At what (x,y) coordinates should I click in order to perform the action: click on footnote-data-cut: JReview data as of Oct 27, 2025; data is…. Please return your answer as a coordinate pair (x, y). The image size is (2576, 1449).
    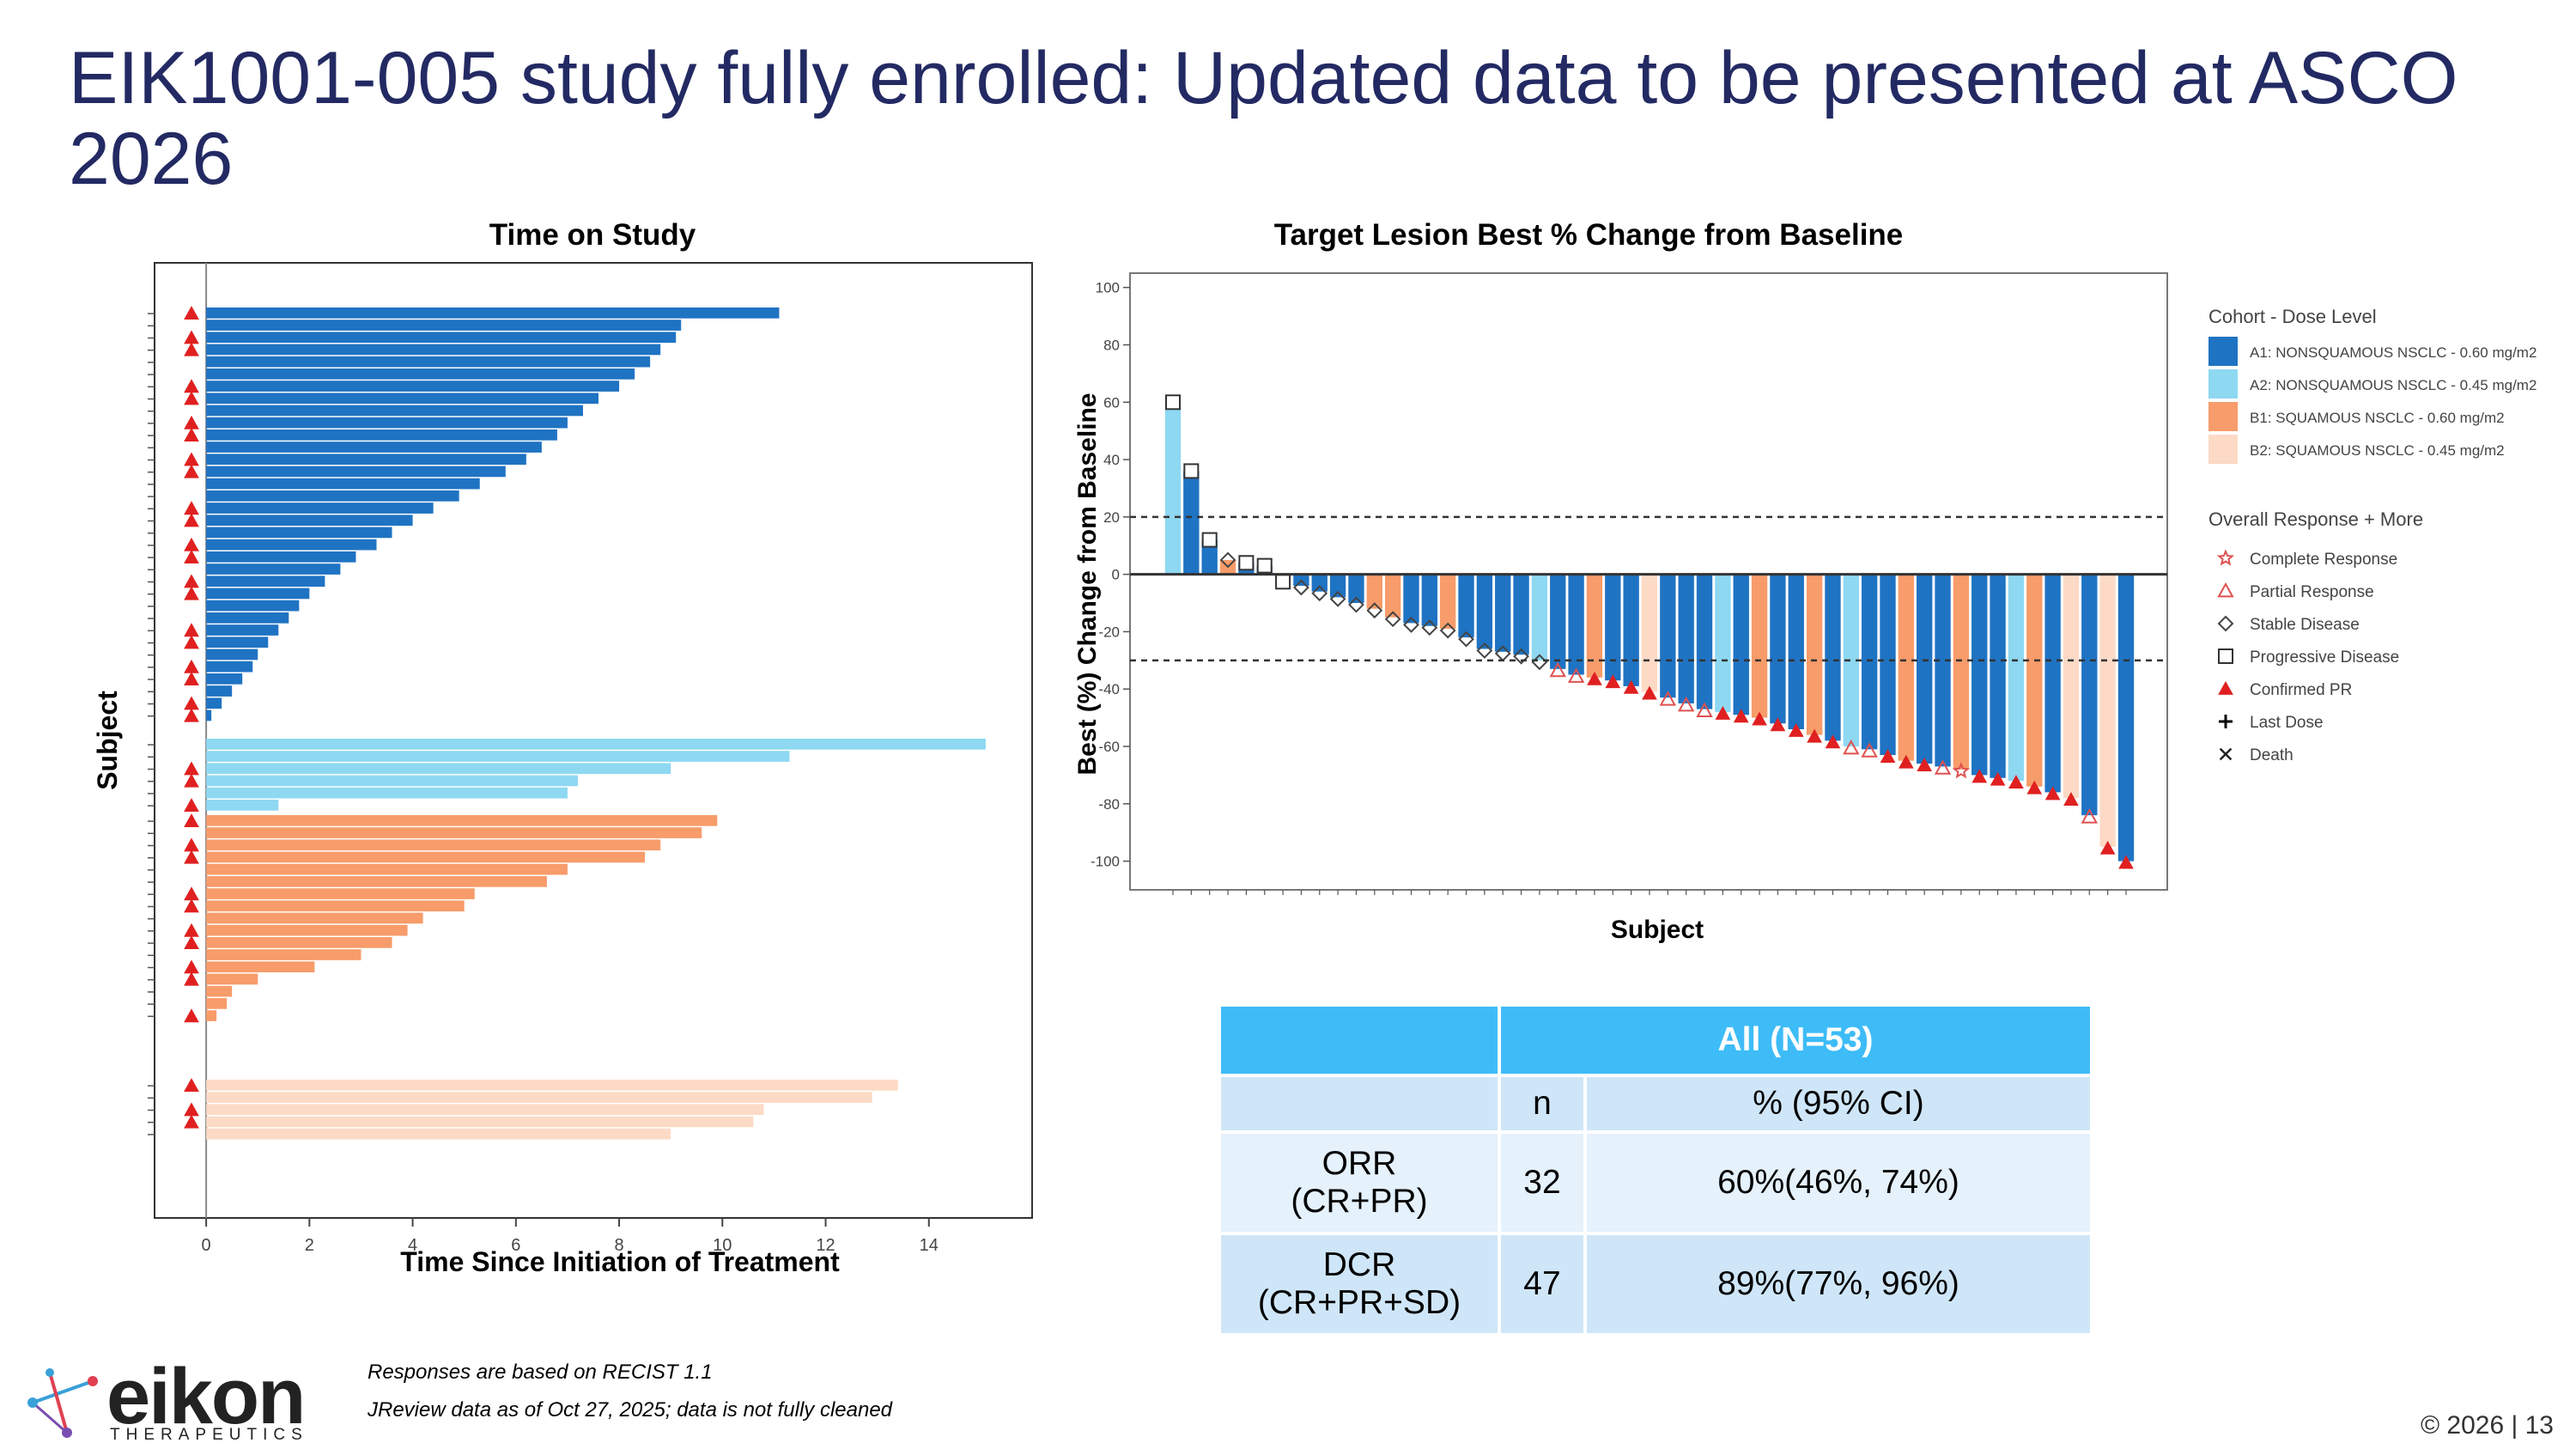
    Looking at the image, I should click on (630, 1410).